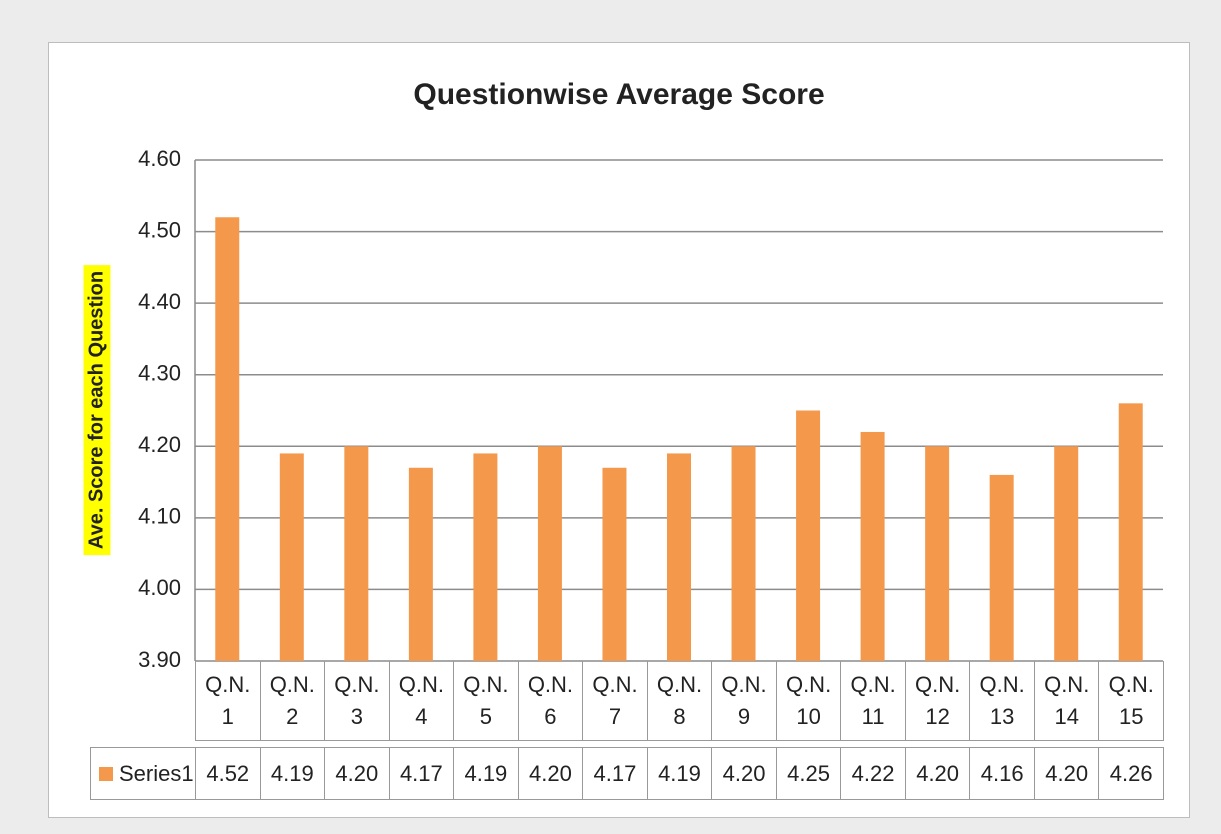 This screenshot has width=1221, height=834. Describe the element at coordinates (873, 701) in the screenshot. I see `x-tick-label: Q.N. 11` at that location.